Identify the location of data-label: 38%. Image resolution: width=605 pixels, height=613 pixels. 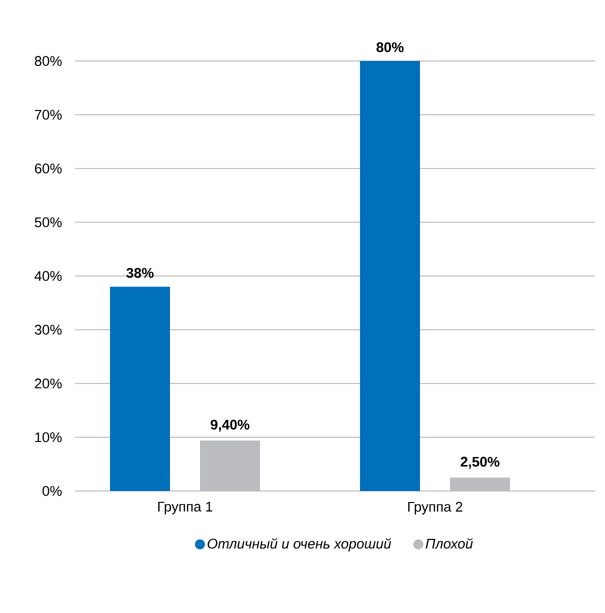
(140, 273).